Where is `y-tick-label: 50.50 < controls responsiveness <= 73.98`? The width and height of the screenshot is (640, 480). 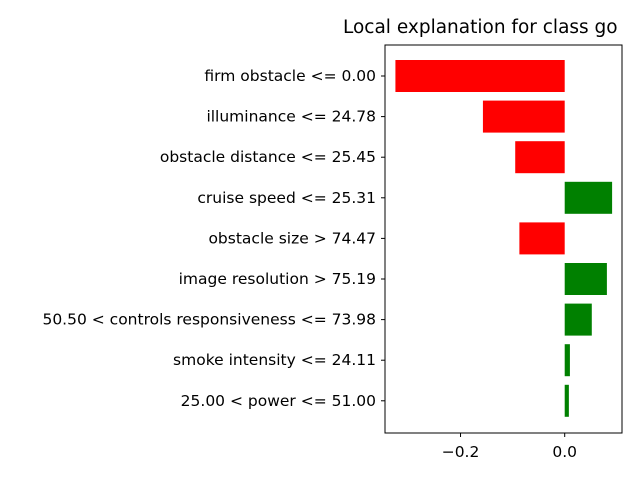 y-tick-label: 50.50 < controls responsiveness <= 73.98 is located at coordinates (209, 320).